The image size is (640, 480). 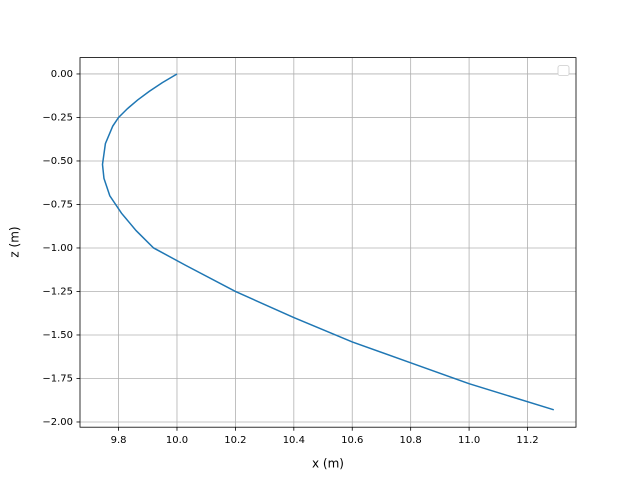 What do you see at coordinates (57, 378) in the screenshot?
I see `y-tick-label: −1.75` at bounding box center [57, 378].